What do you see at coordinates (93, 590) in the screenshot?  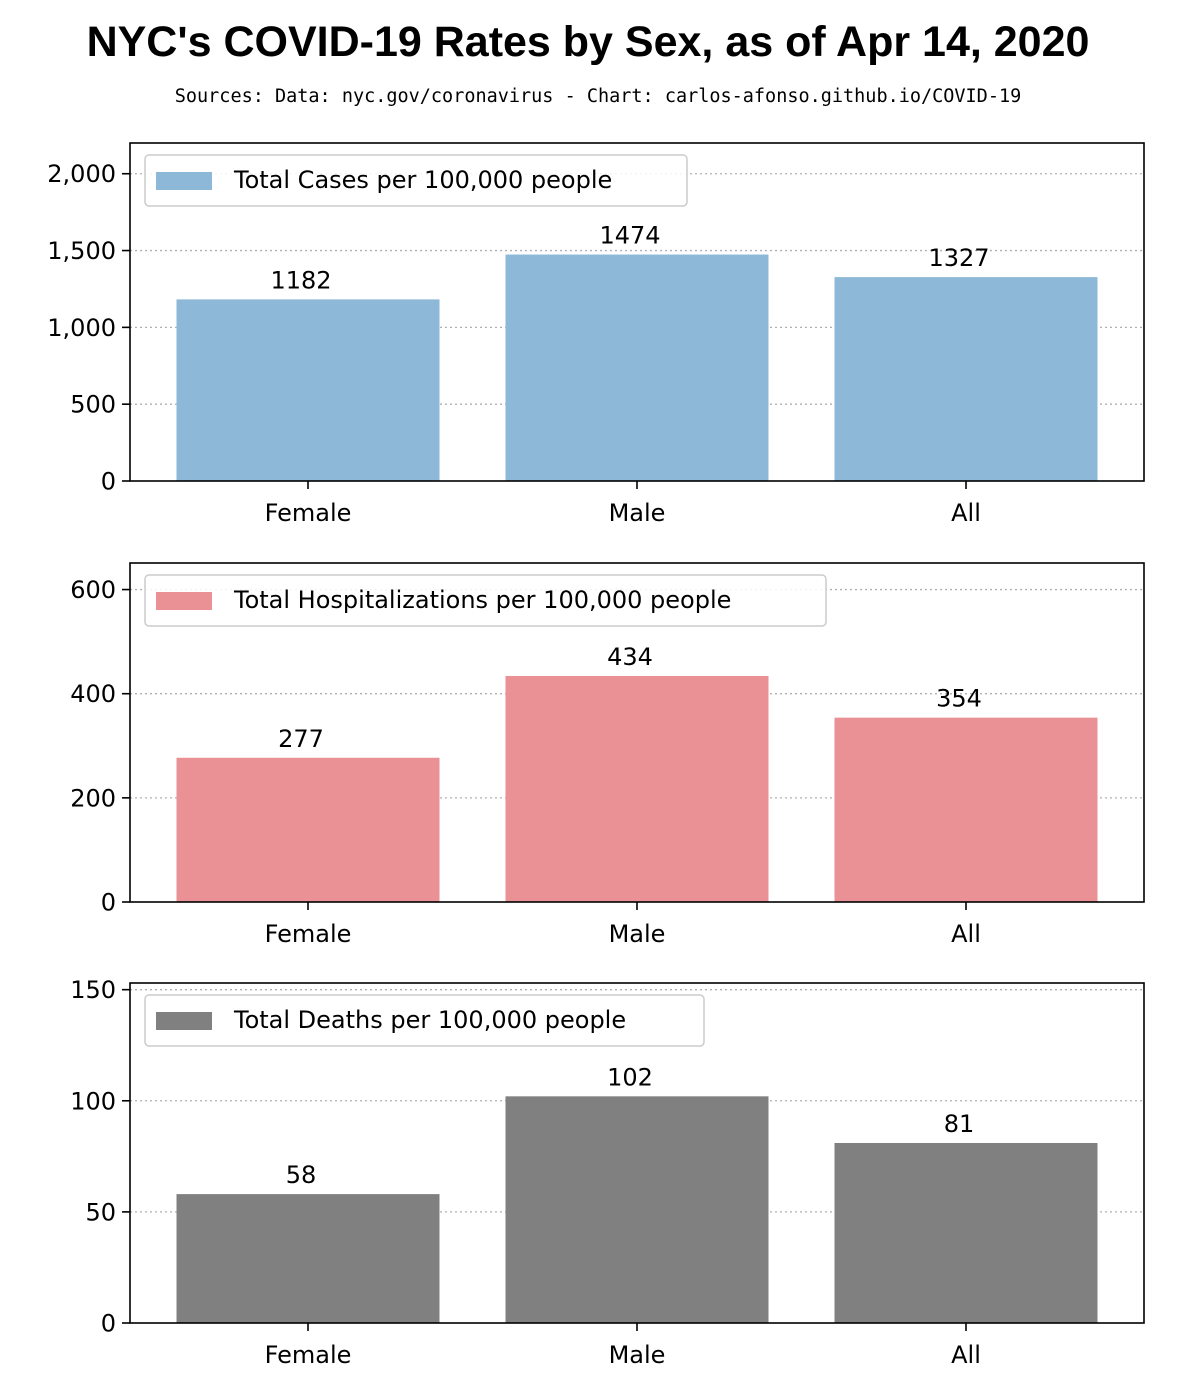 I see `y-tick-label: 600` at bounding box center [93, 590].